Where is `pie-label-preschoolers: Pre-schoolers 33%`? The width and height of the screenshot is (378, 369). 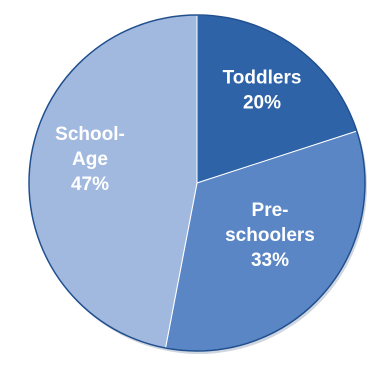 pie-label-preschoolers: Pre-schoolers 33% is located at coordinates (270, 235).